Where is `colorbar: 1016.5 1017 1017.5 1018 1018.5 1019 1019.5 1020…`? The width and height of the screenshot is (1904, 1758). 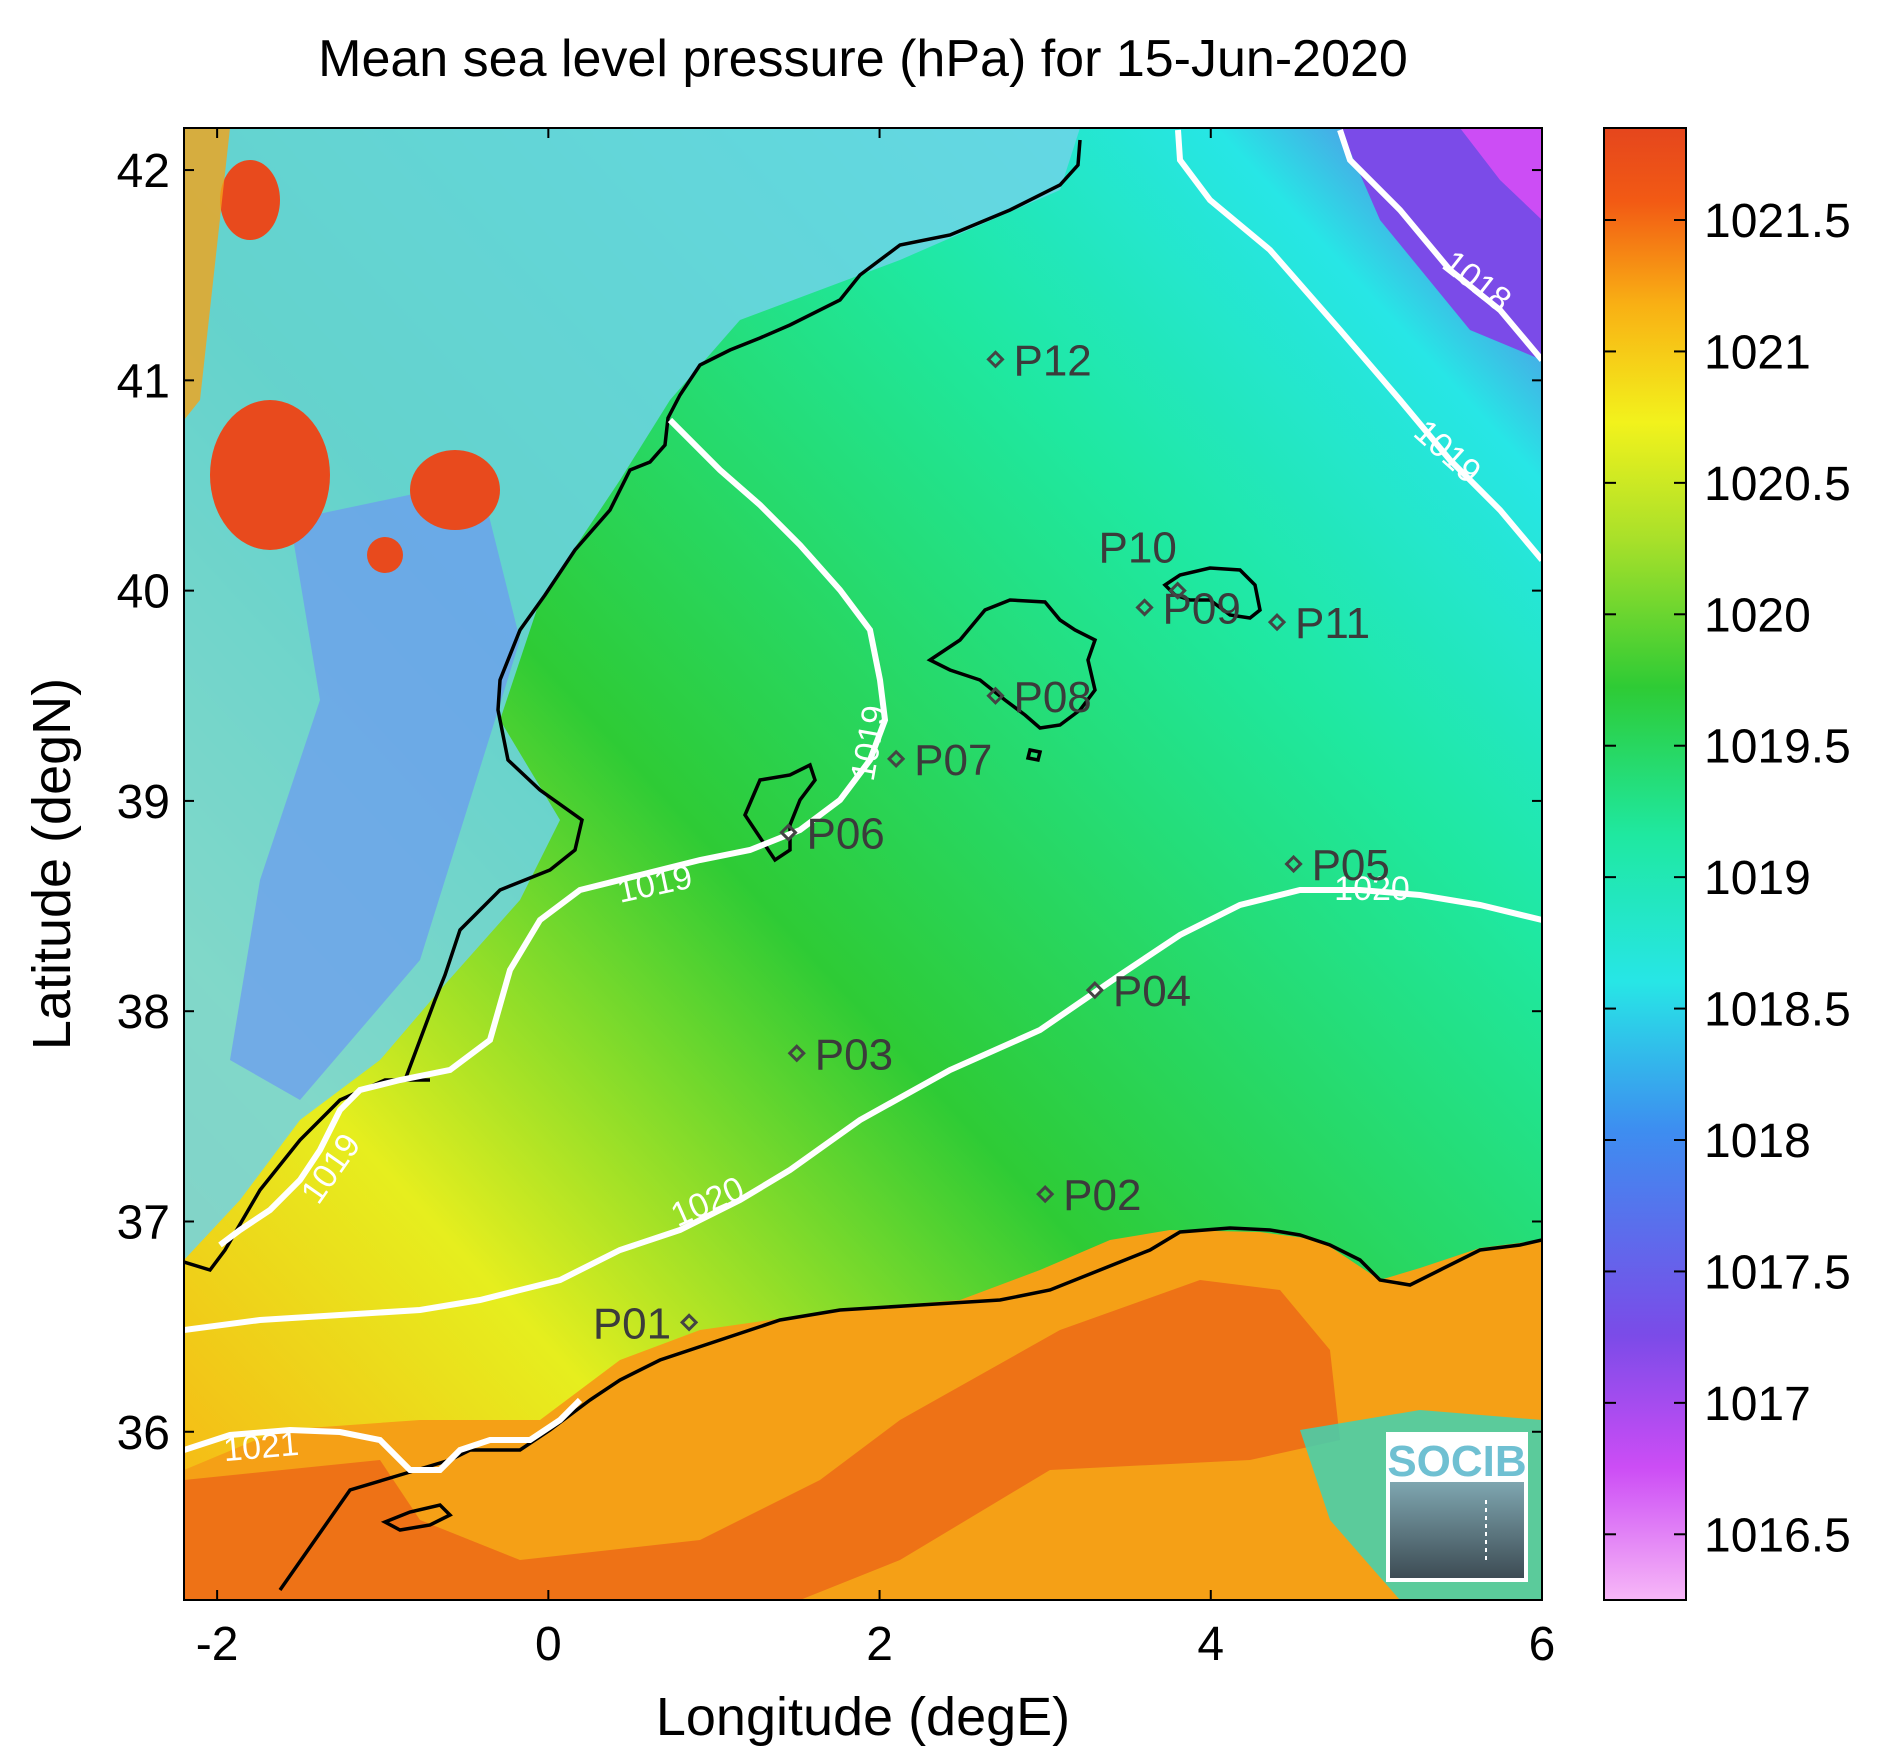 colorbar: 1016.5 1017 1017.5 1018 1018.5 1019 1019.5 1020… is located at coordinates (1727, 864).